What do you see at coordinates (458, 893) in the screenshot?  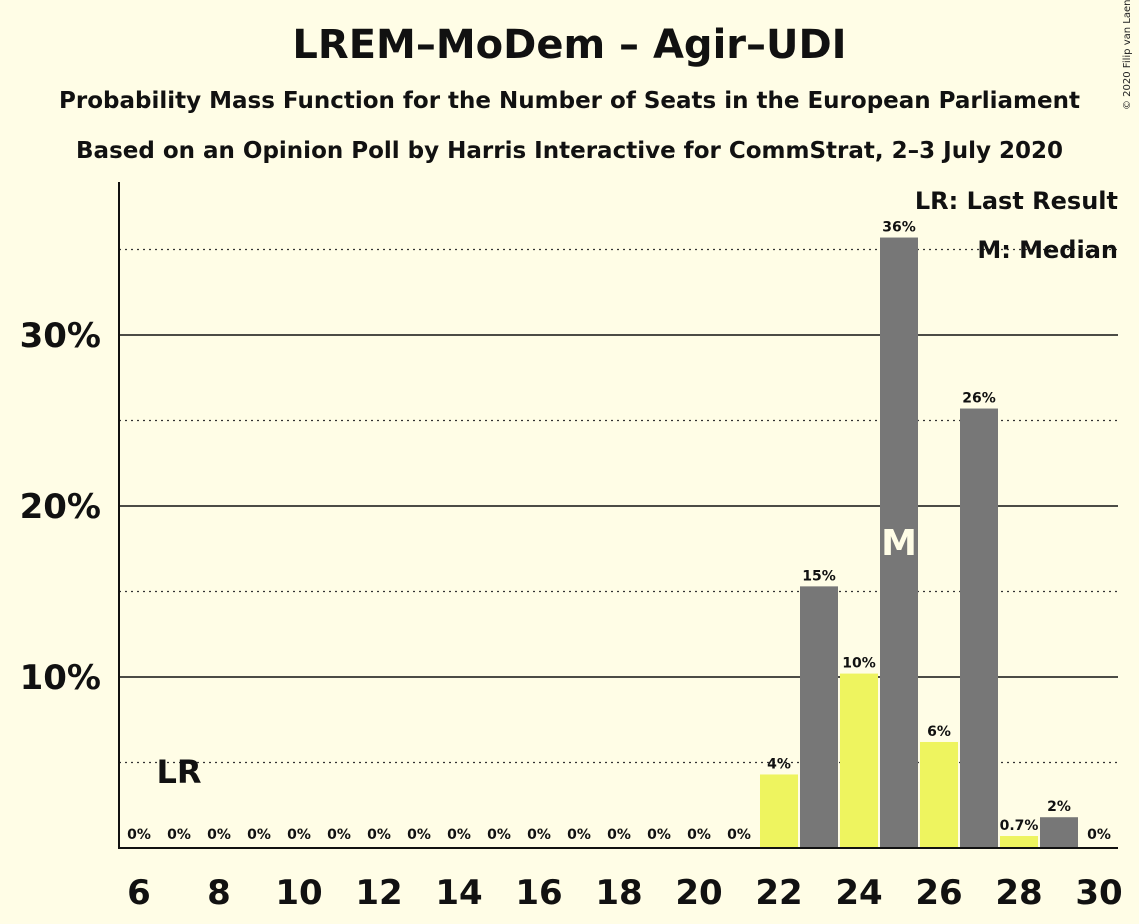 I see `x-tick-label: 14` at bounding box center [458, 893].